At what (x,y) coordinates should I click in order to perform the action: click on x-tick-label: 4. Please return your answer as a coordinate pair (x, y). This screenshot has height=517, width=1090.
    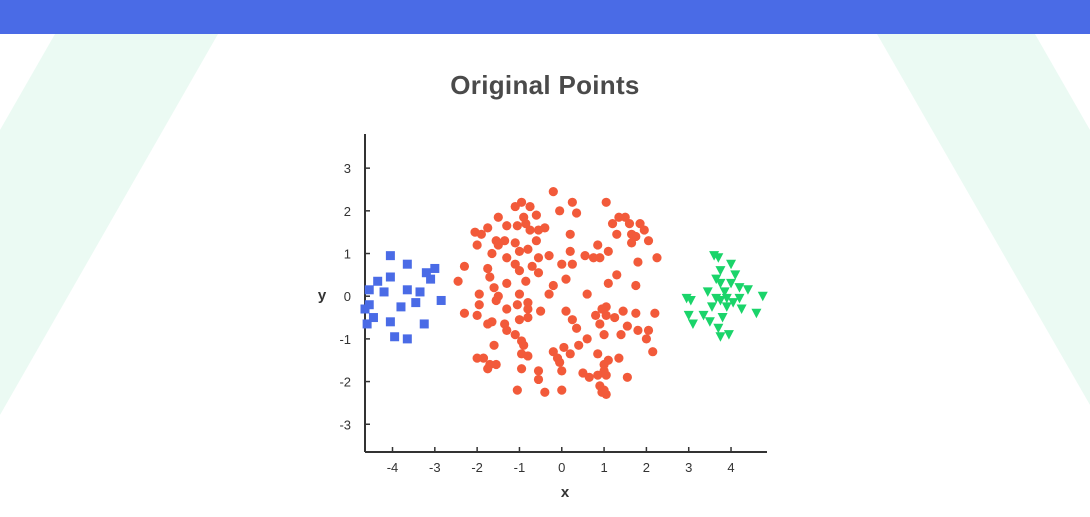
    Looking at the image, I should click on (730, 467).